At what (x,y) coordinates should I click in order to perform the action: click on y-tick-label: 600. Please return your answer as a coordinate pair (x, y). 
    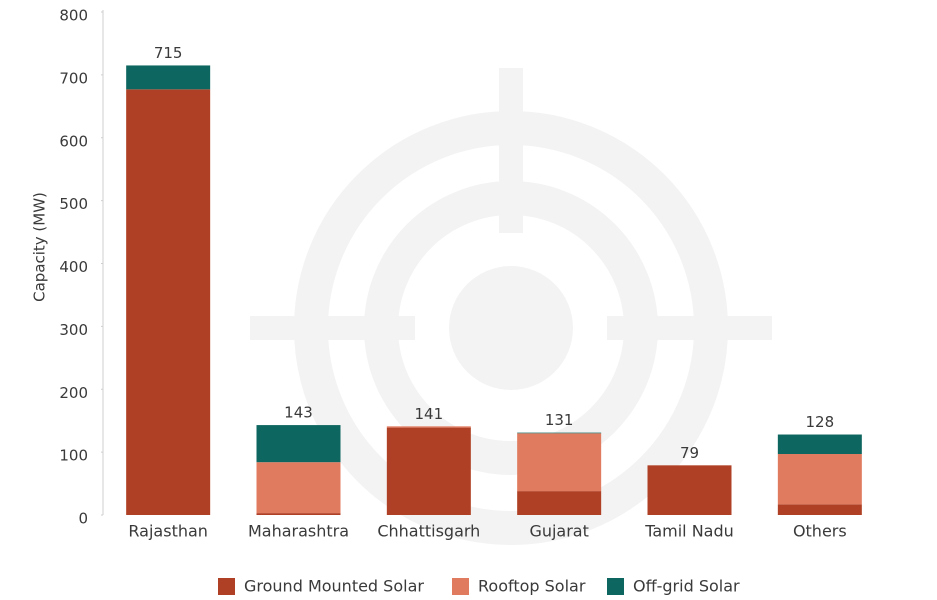
    Looking at the image, I should click on (73, 141).